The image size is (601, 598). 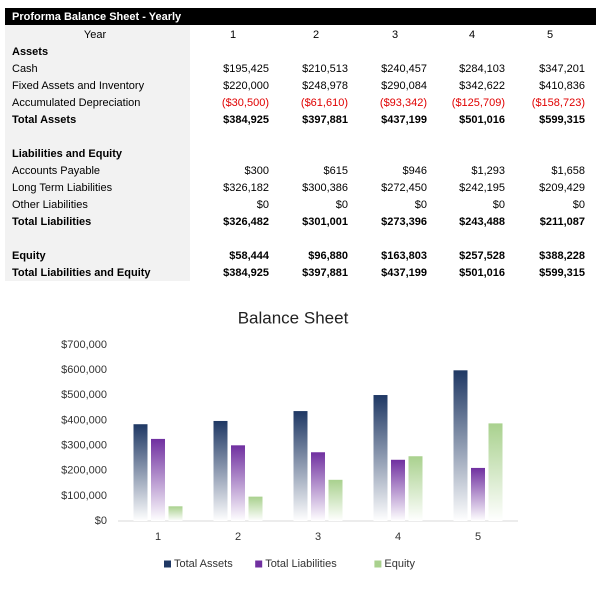 What do you see at coordinates (482, 273) in the screenshot?
I see `cell-value: $501,016` at bounding box center [482, 273].